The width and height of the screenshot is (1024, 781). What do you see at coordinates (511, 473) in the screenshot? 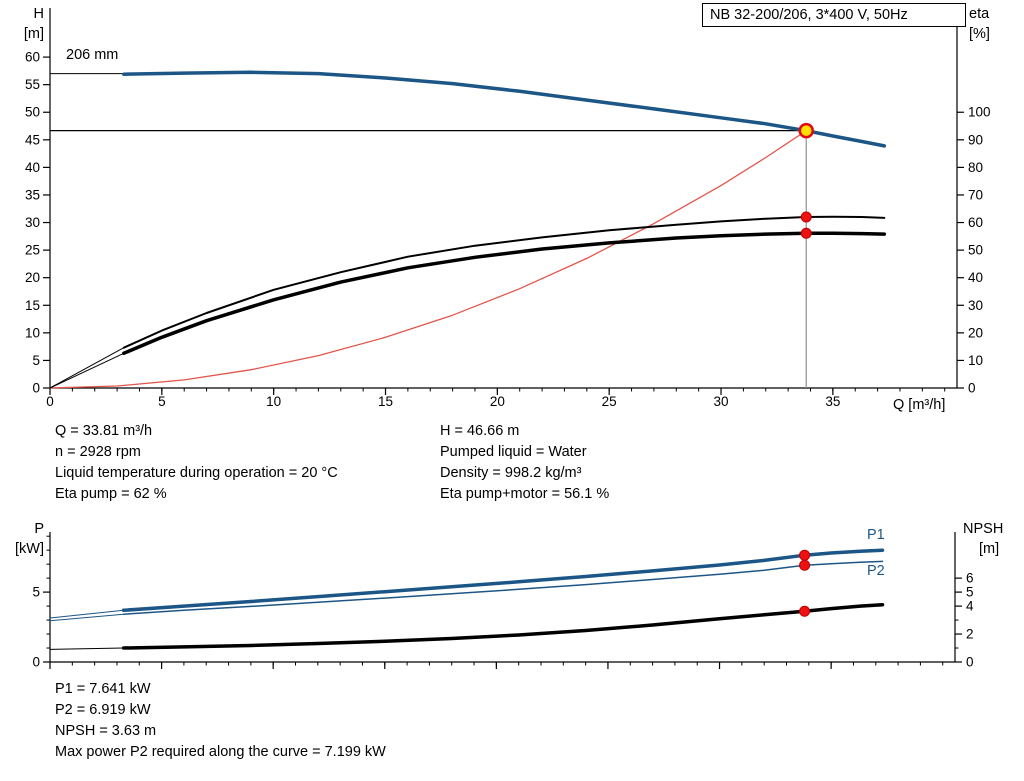
I see `info-line-density: Density = 998.2 kg/m³` at bounding box center [511, 473].